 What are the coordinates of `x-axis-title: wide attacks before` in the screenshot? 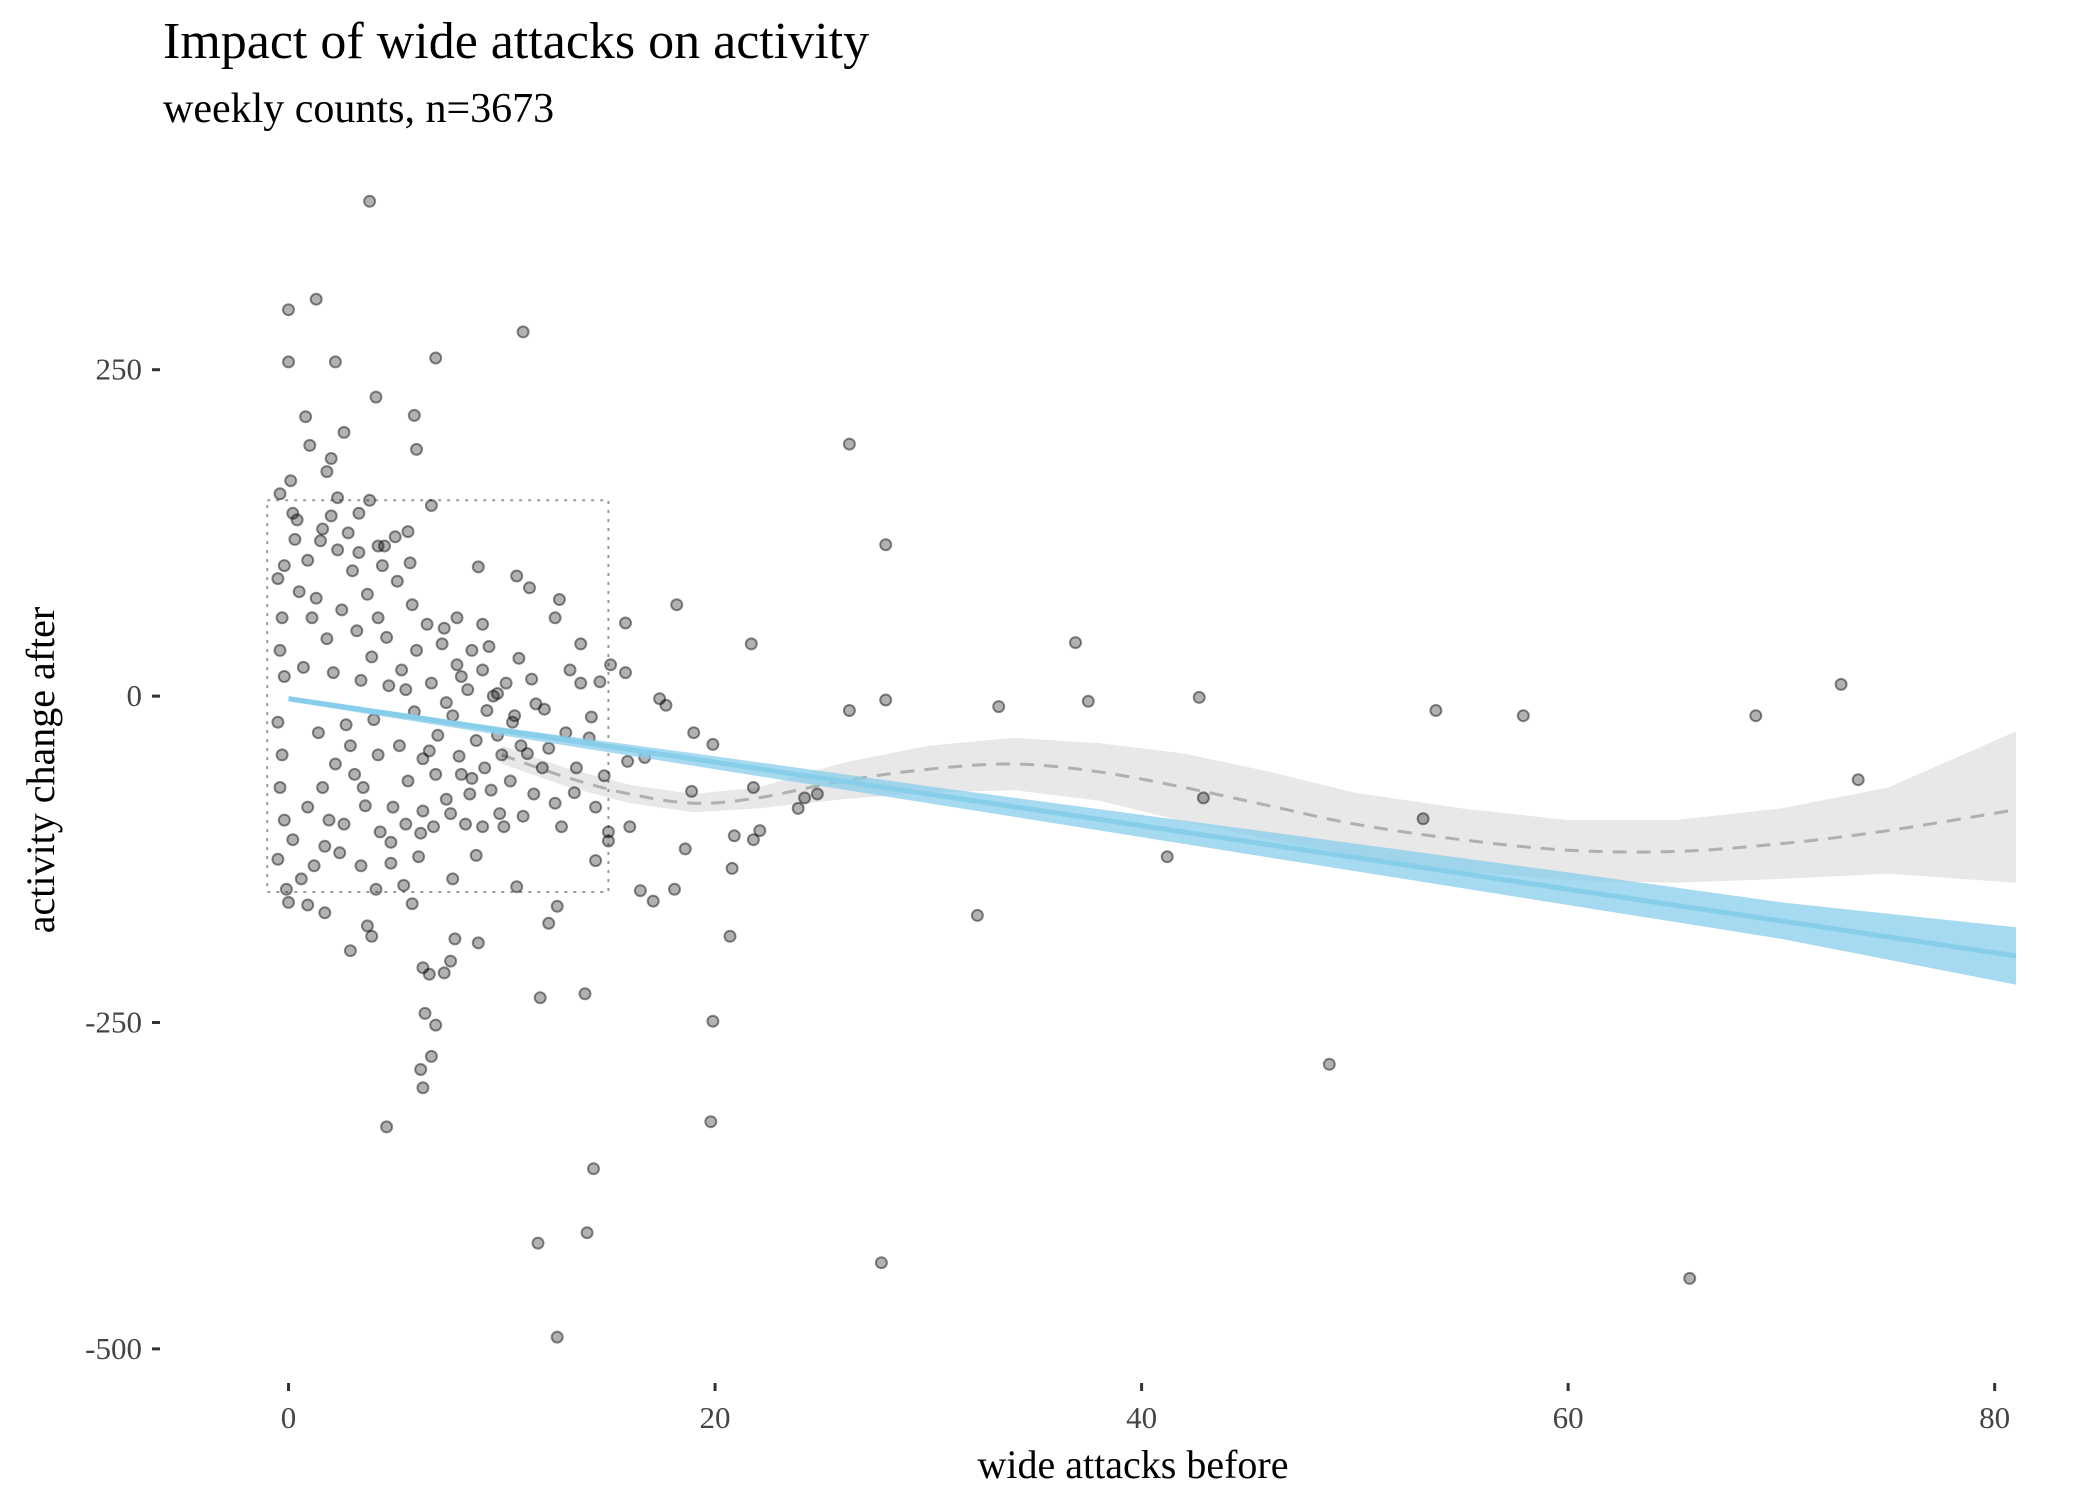 It's located at (1133, 1464).